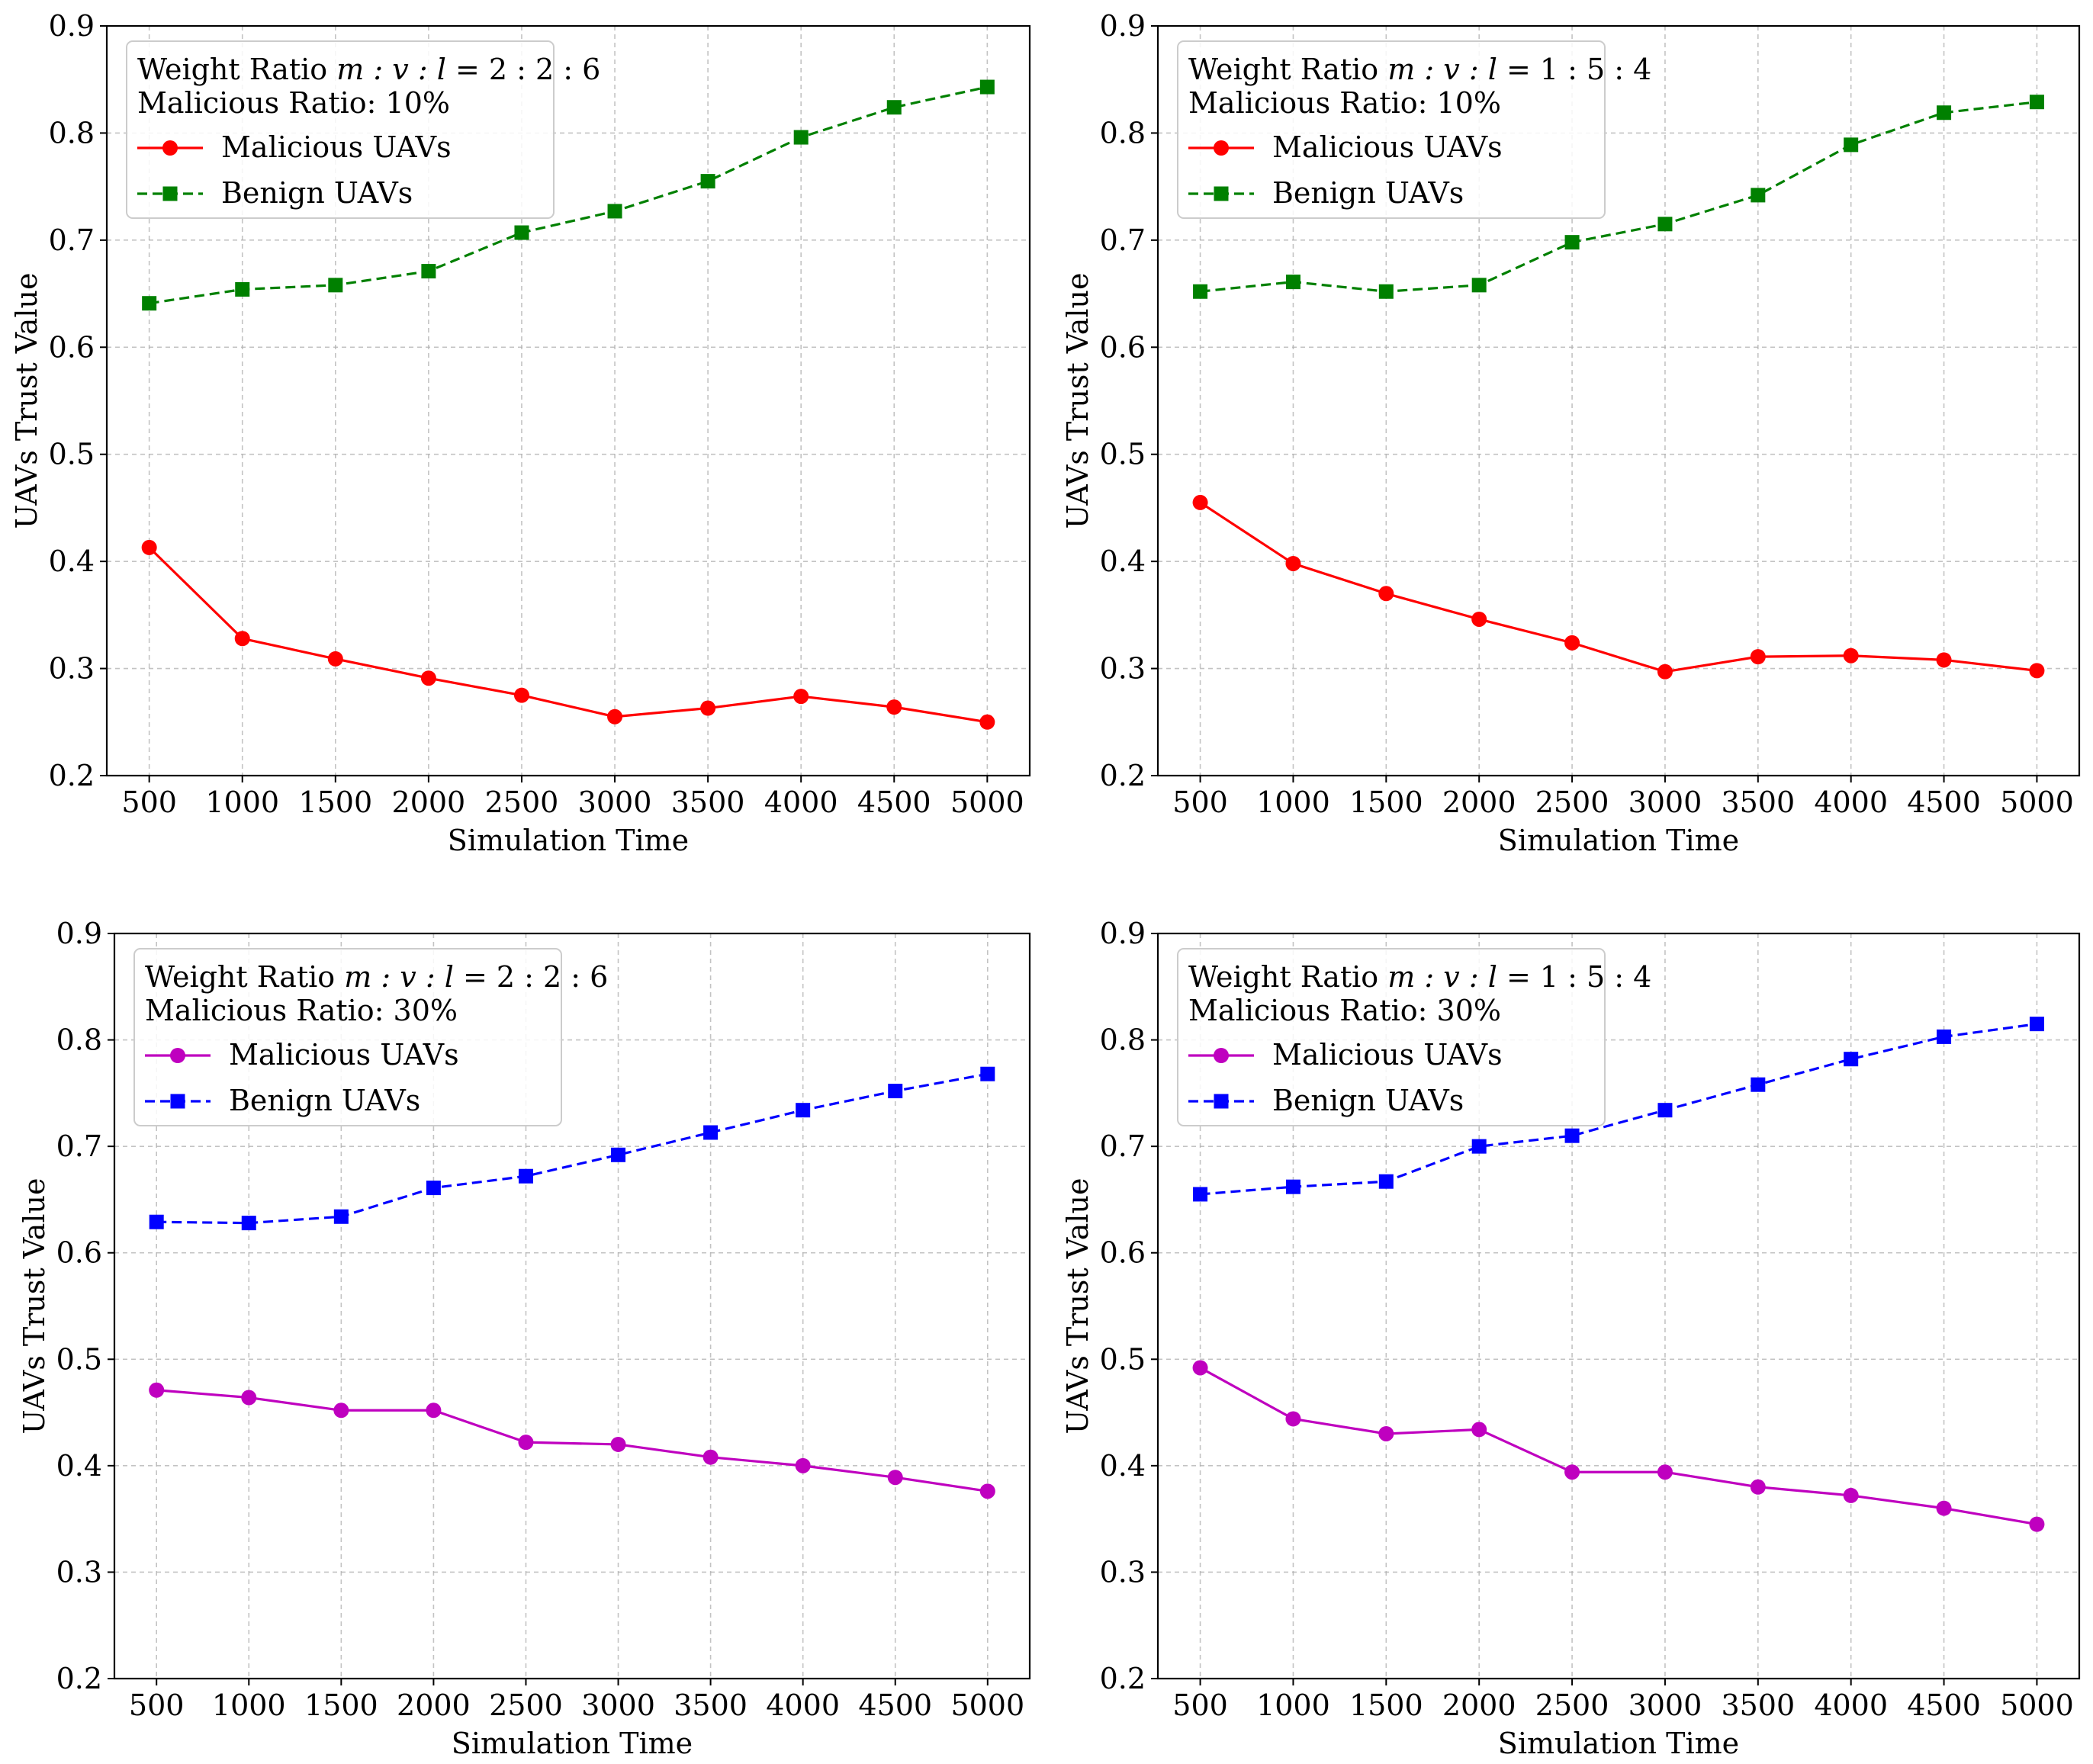  What do you see at coordinates (1442, 69) in the screenshot?
I see `legend-weight-vars: m : v : l` at bounding box center [1442, 69].